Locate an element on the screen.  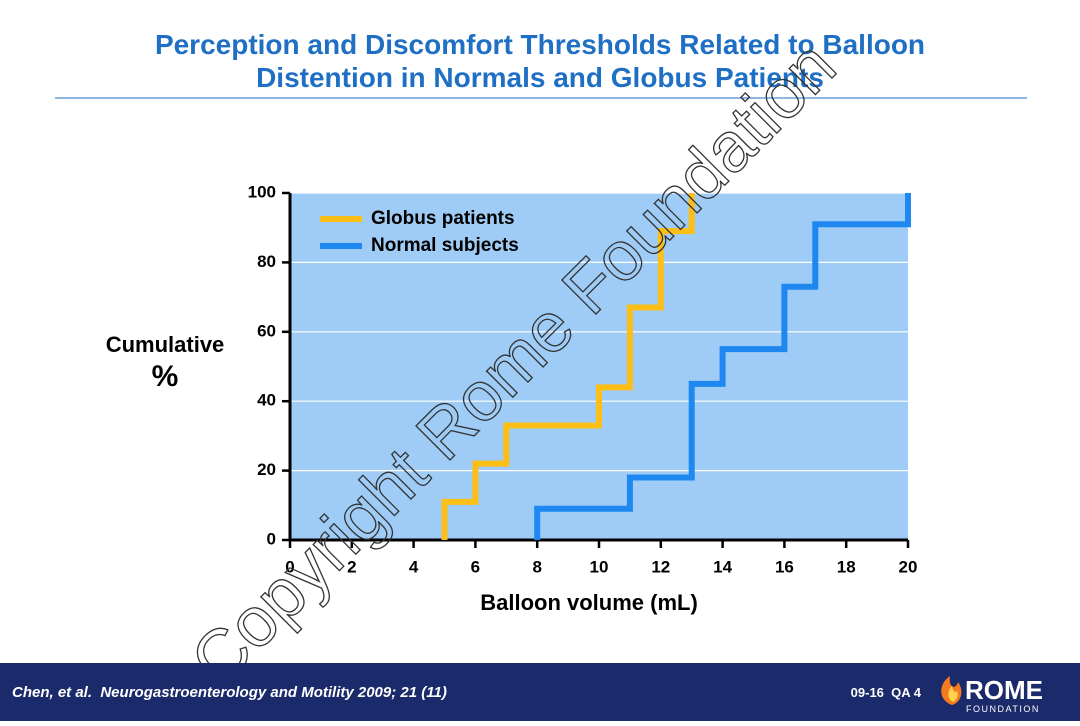
legend-label: Normal subjects is located at coordinates (445, 245).